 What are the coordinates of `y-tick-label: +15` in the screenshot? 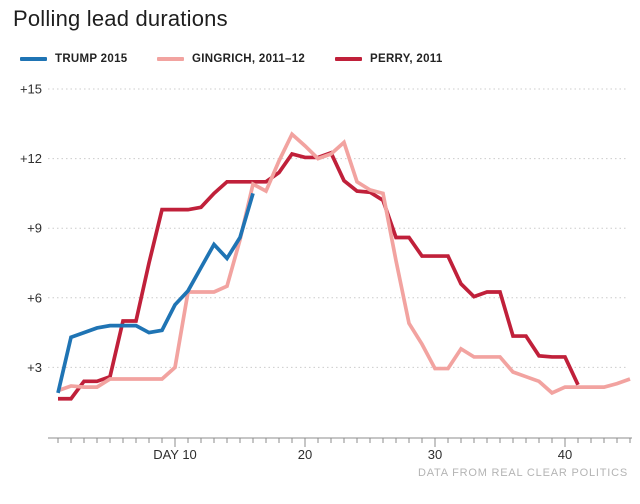 It's located at (31, 89).